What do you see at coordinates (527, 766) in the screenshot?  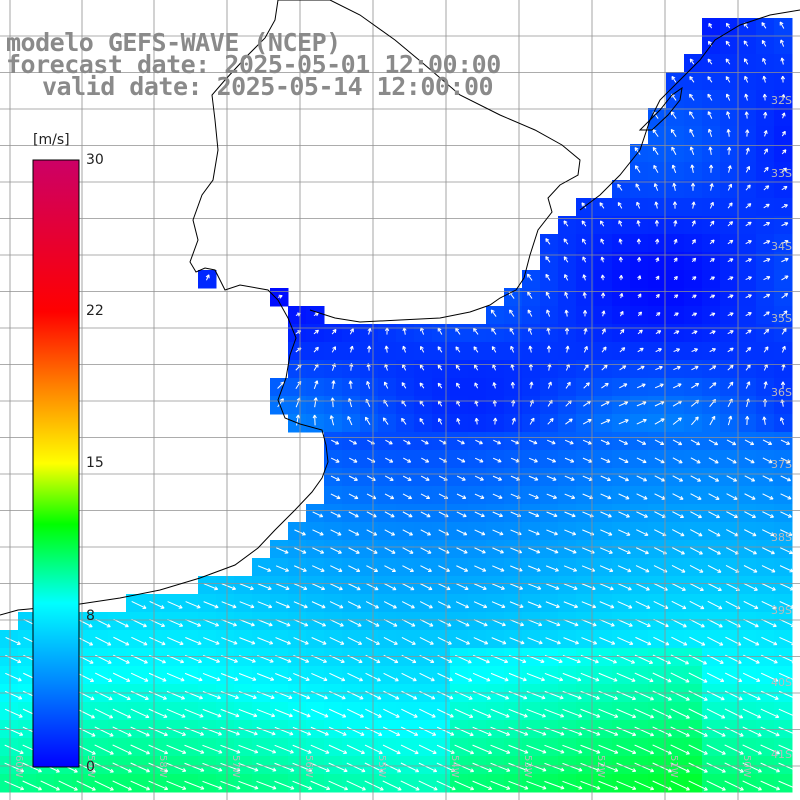 I see `longitude-label: 53W` at bounding box center [527, 766].